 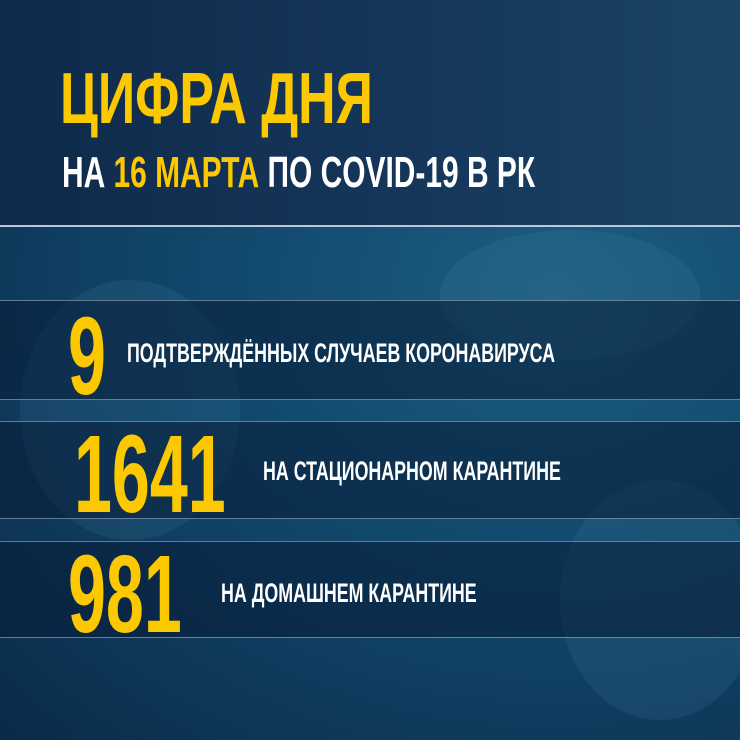 What do you see at coordinates (125, 594) in the screenshot?
I see `stat-value: 981` at bounding box center [125, 594].